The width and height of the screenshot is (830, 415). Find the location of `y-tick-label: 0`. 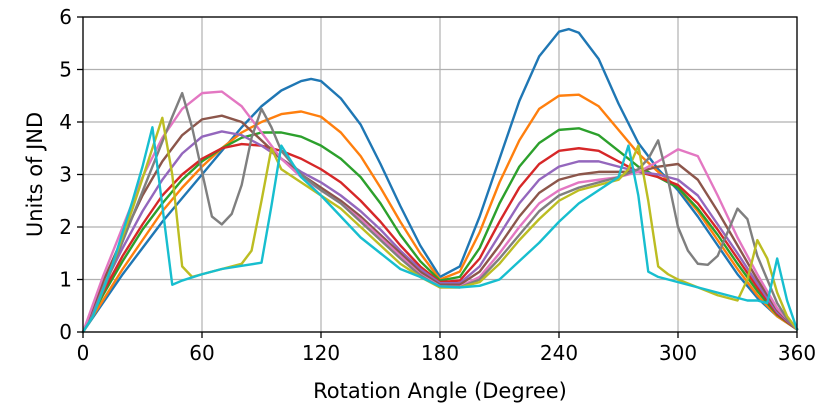

y-tick-label: 0 is located at coordinates (65, 332).